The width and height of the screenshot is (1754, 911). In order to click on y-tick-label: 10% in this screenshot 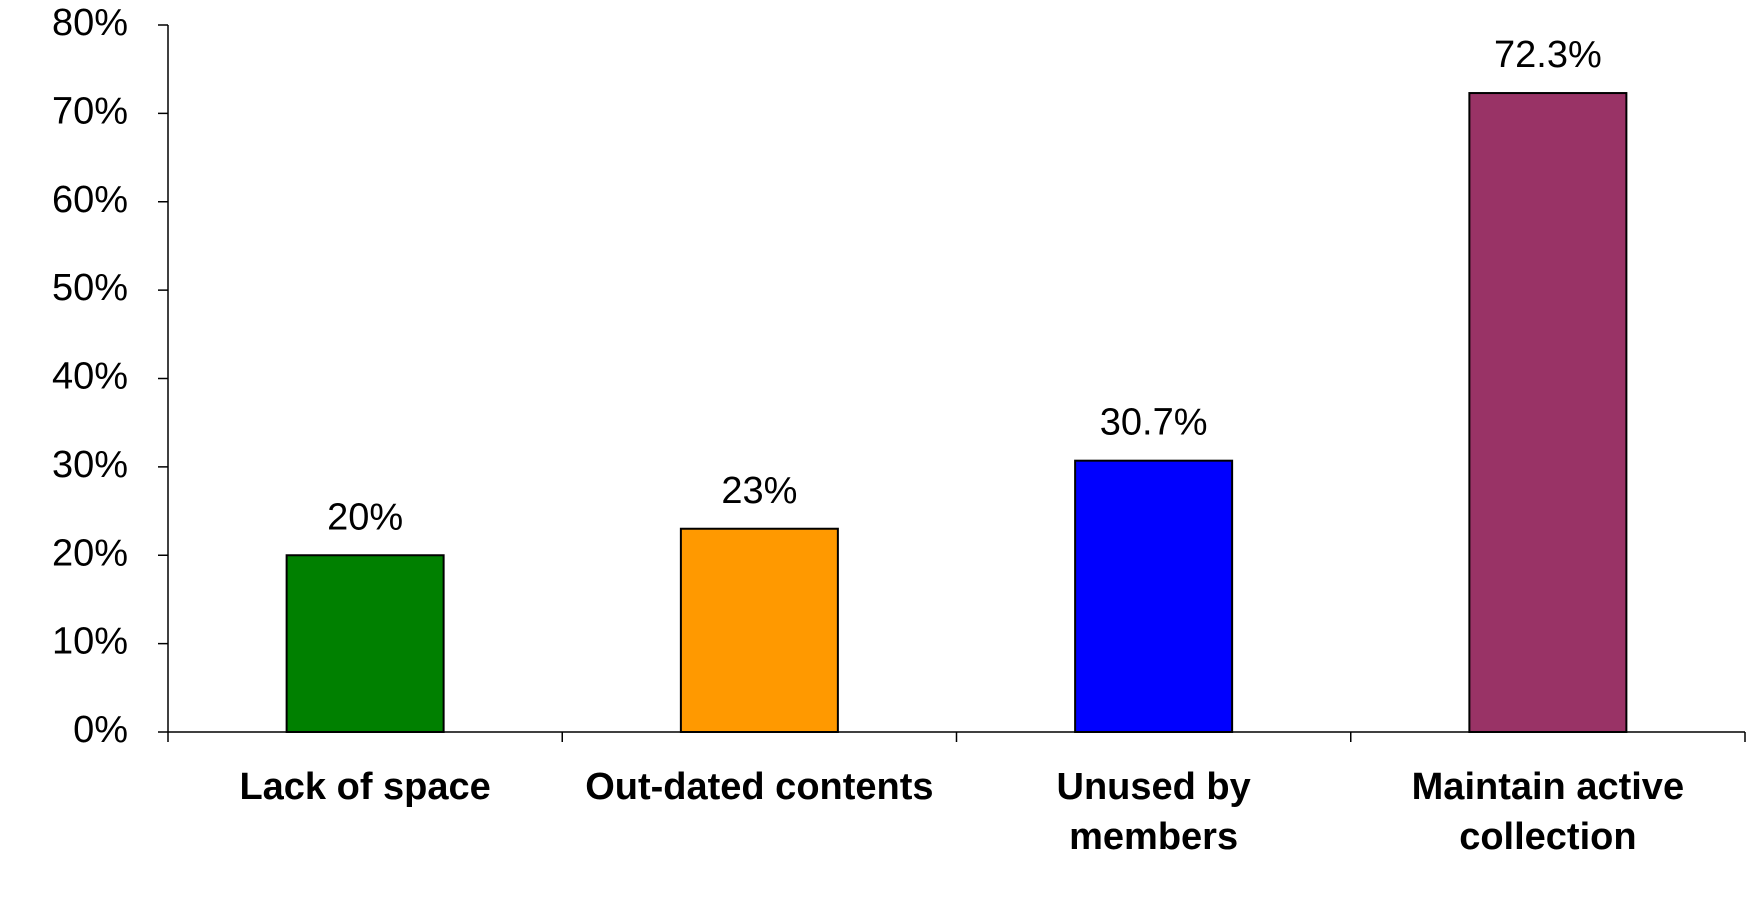, I will do `click(90, 642)`.